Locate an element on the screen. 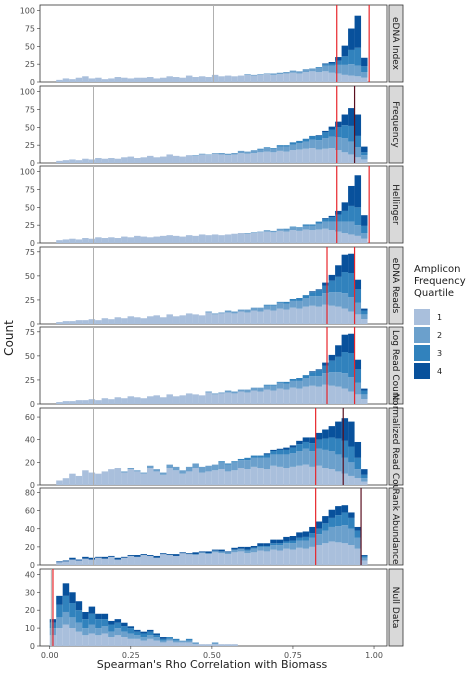  facet-strip is located at coordinates (396, 204).